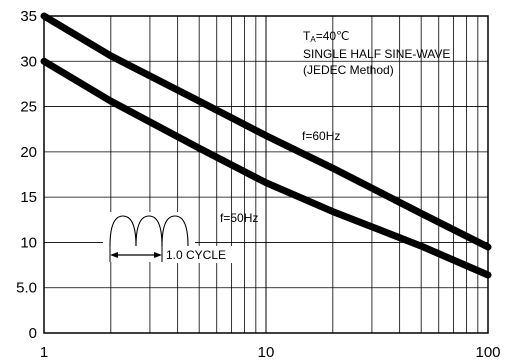 The height and width of the screenshot is (363, 515). I want to click on series-label-60hz: f=60Hz, so click(321, 136).